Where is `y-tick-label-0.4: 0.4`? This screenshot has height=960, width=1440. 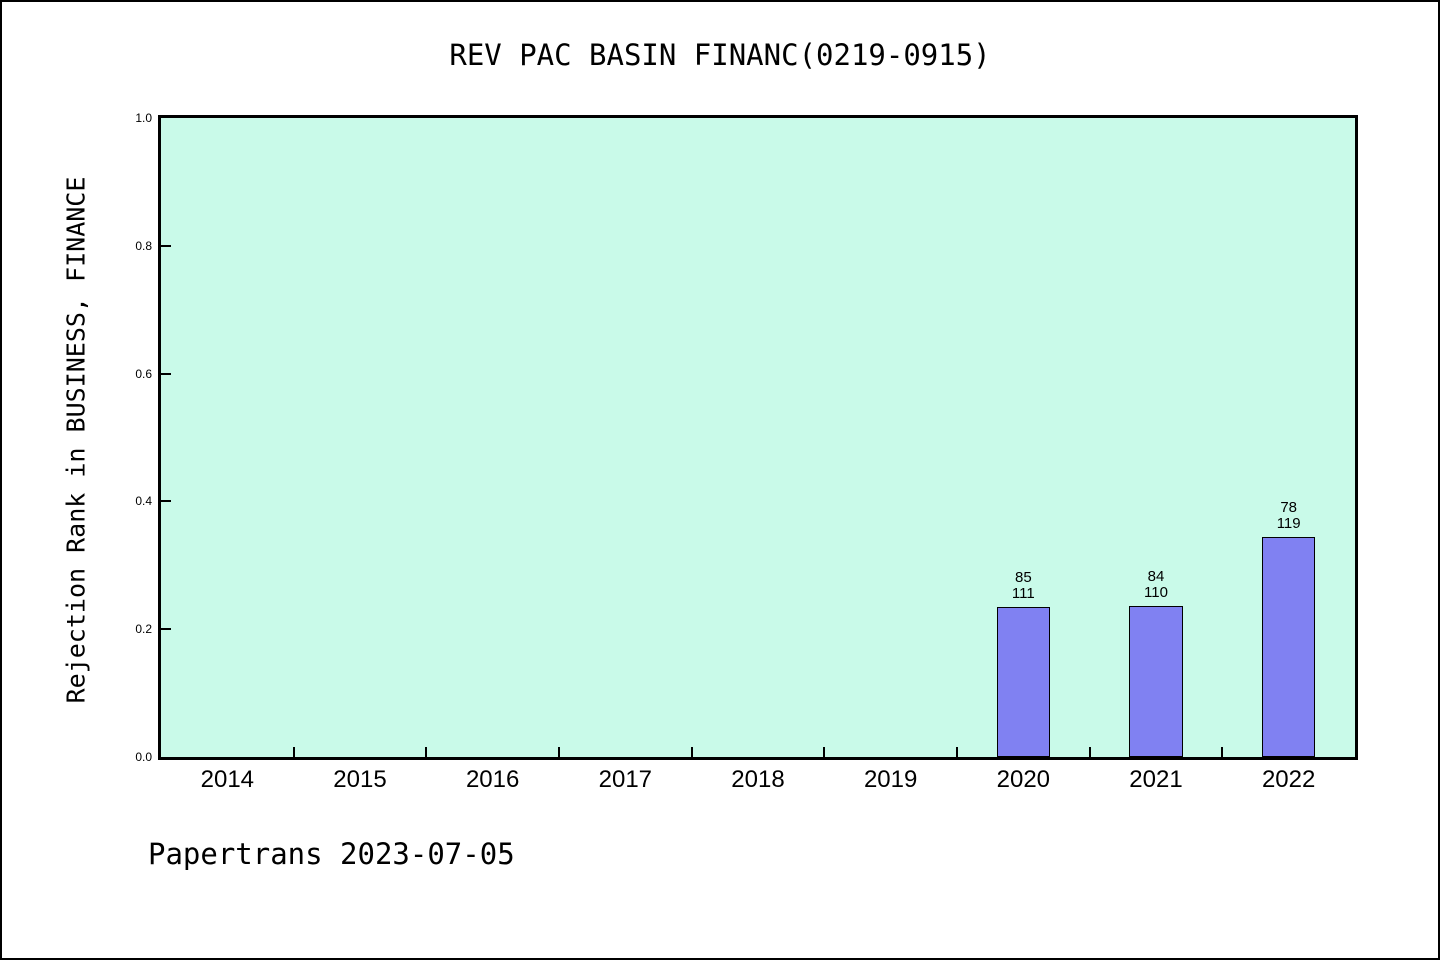
y-tick-label-0.4: 0.4 is located at coordinates (143, 501).